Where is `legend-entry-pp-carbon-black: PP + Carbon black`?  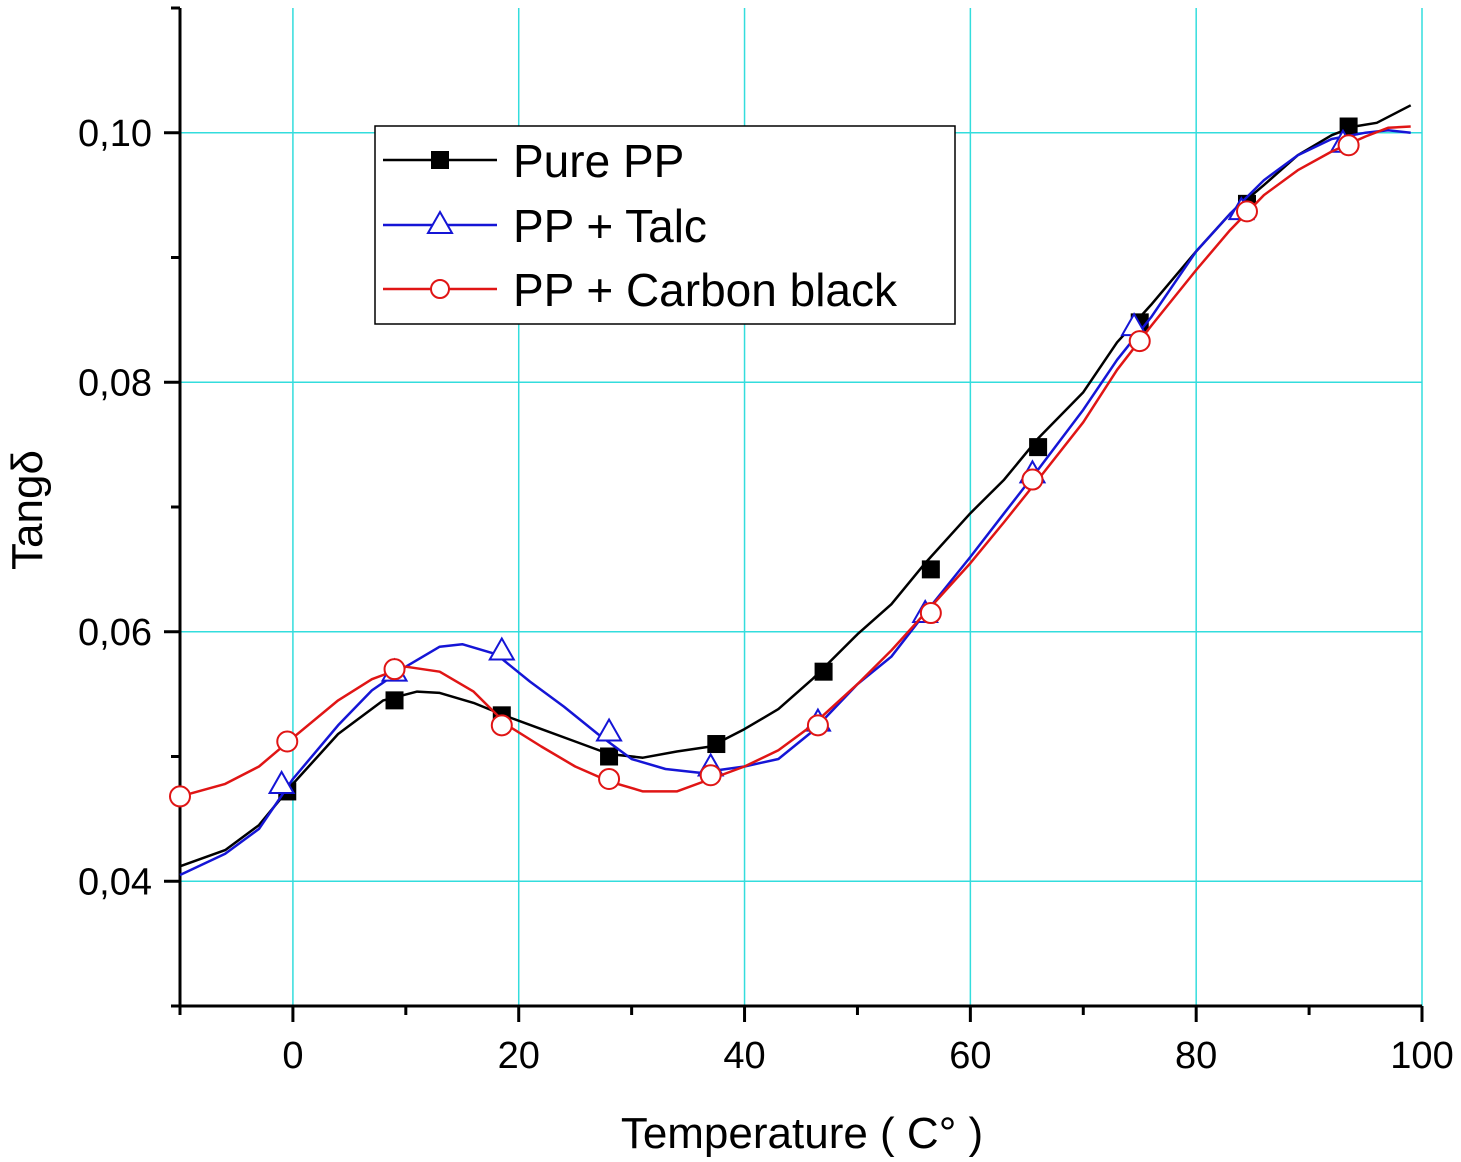 legend-entry-pp-carbon-black: PP + Carbon black is located at coordinates (640, 290).